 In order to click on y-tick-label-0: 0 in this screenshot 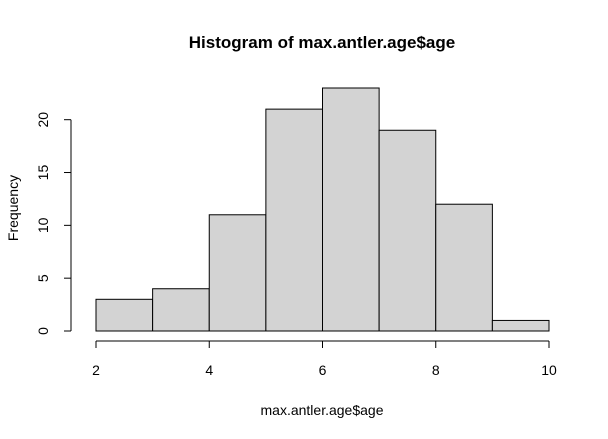, I will do `click(43, 331)`.